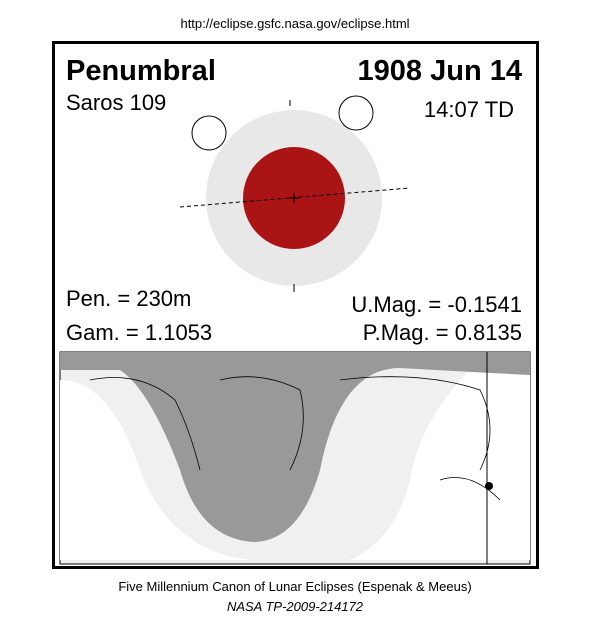  What do you see at coordinates (295, 438) in the screenshot?
I see `coastline` at bounding box center [295, 438].